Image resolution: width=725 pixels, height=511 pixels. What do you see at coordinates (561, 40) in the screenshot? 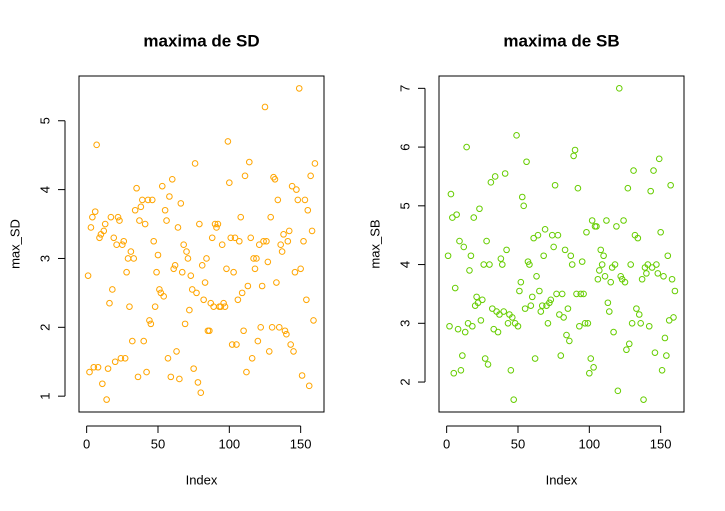
I see `chart-title: maxima de SB` at bounding box center [561, 40].